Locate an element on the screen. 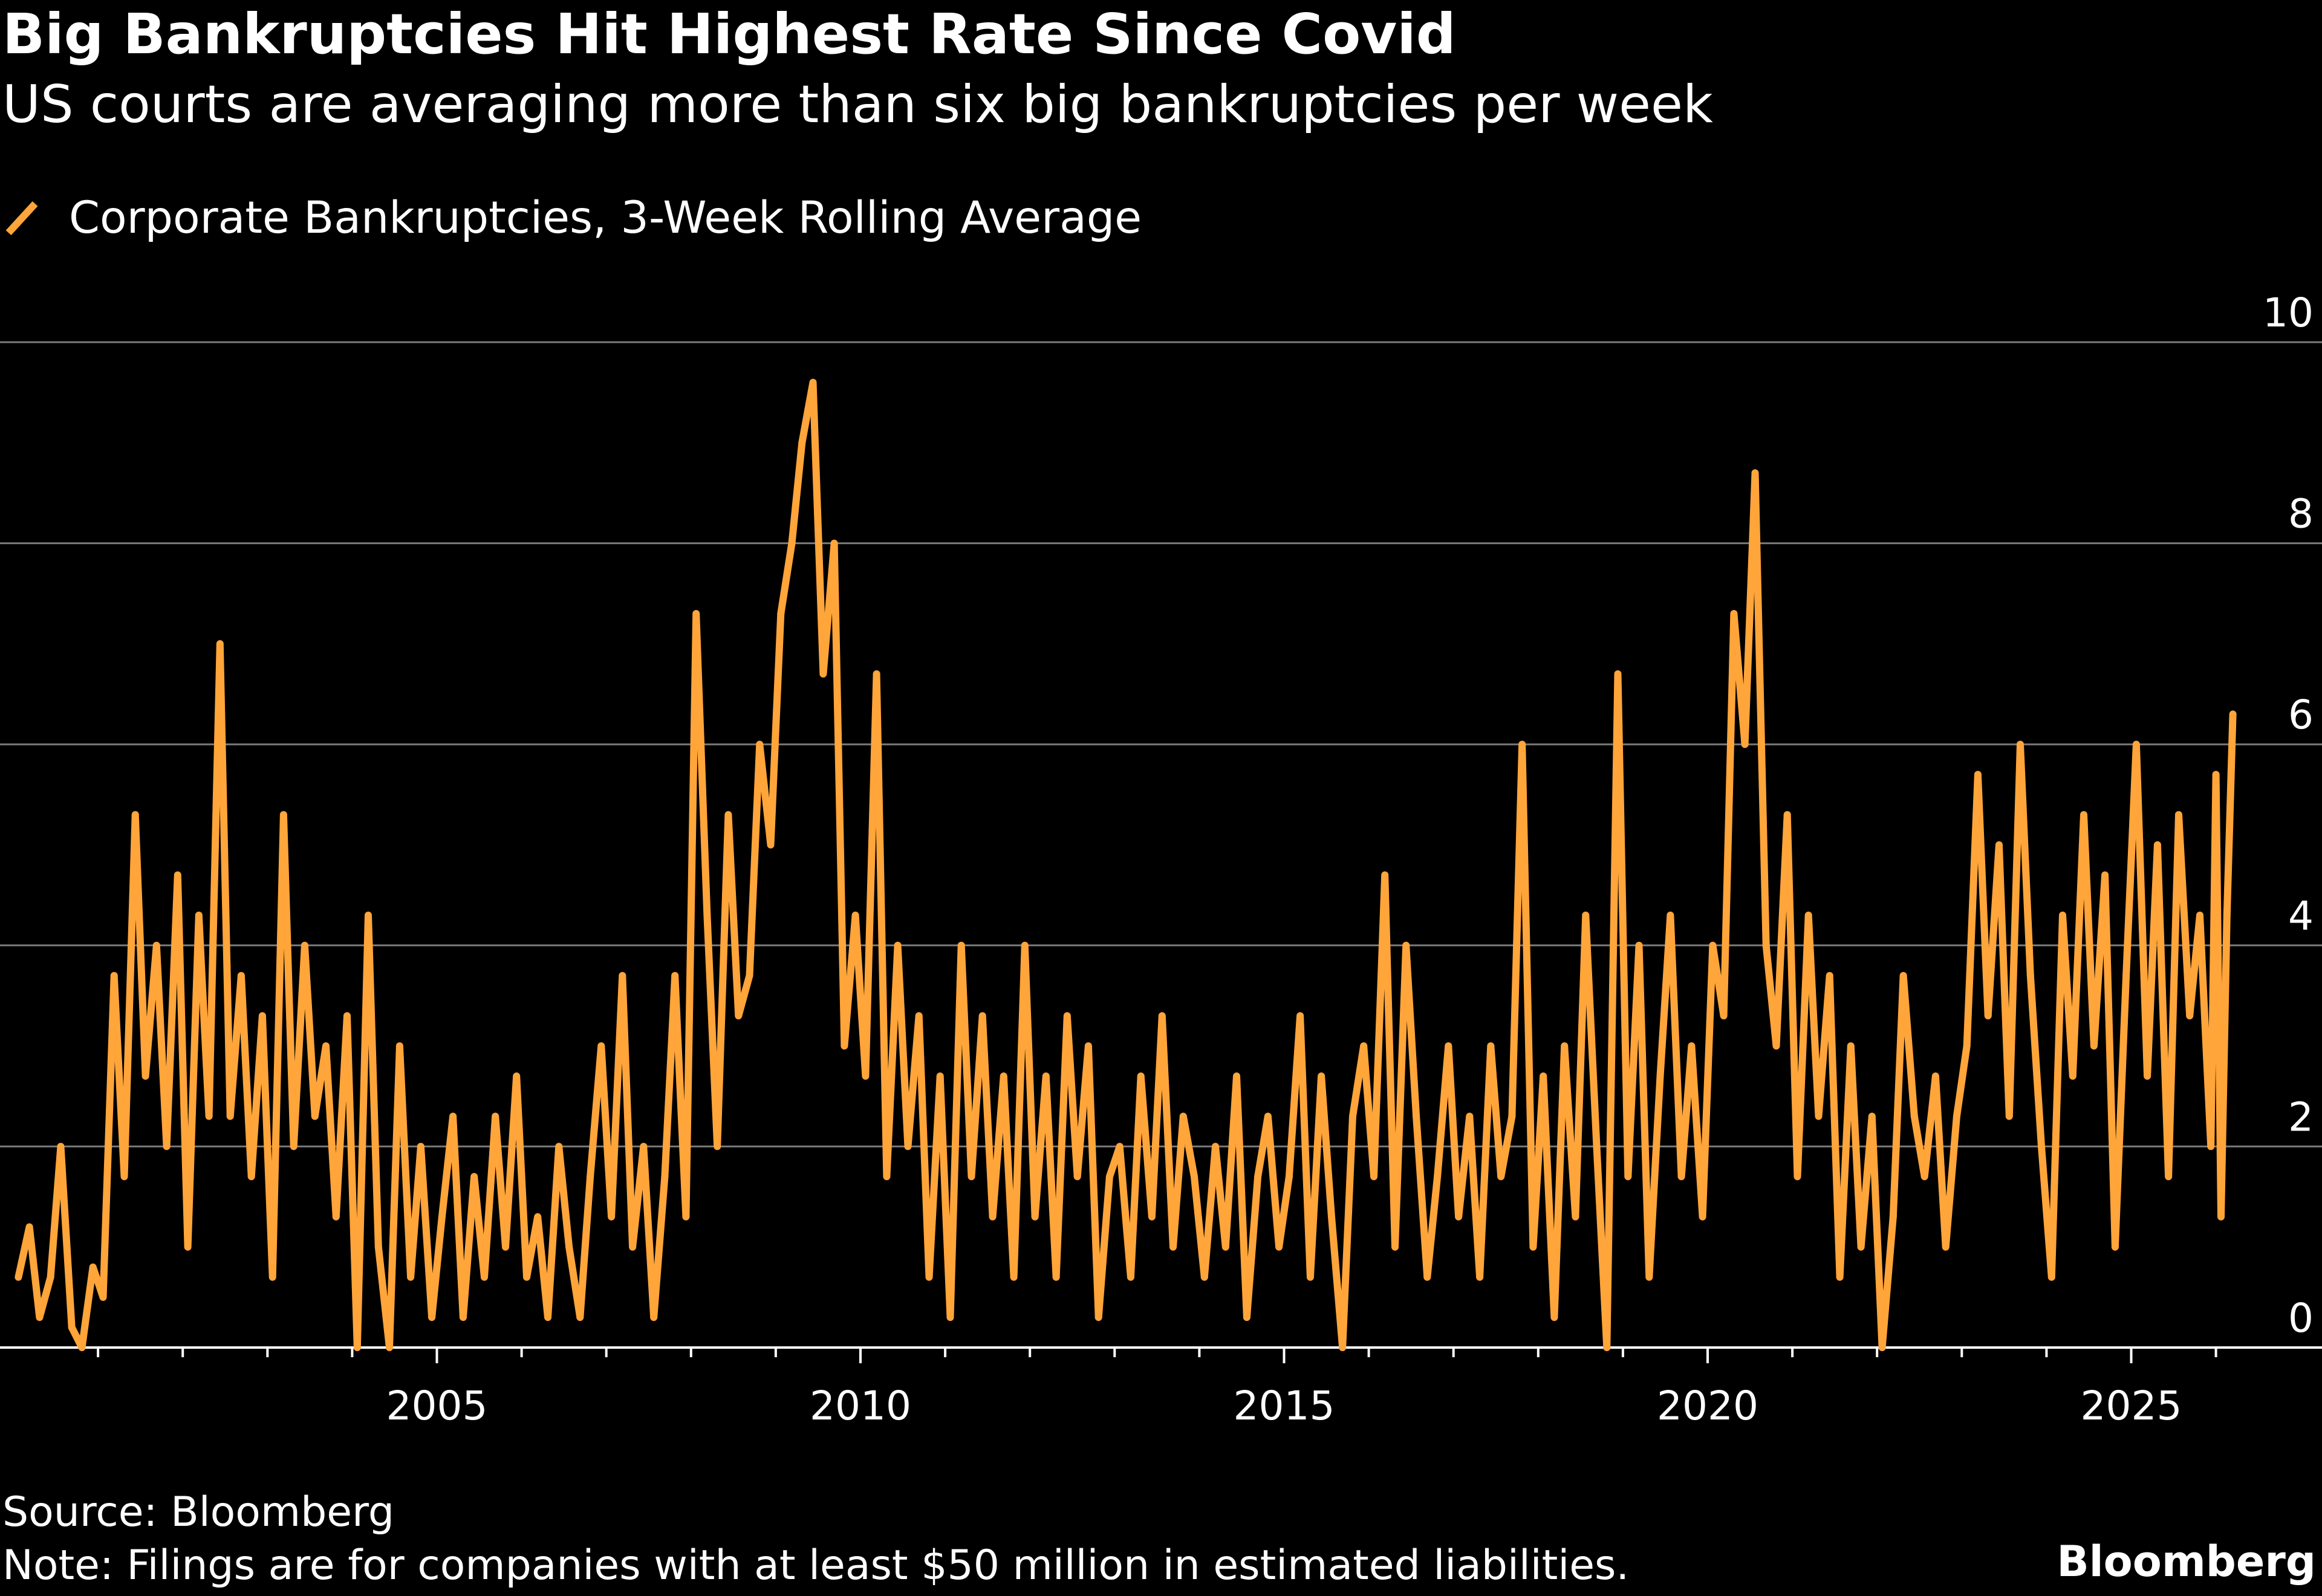 This screenshot has width=2322, height=1596. legend-line-icon is located at coordinates (21, 218).